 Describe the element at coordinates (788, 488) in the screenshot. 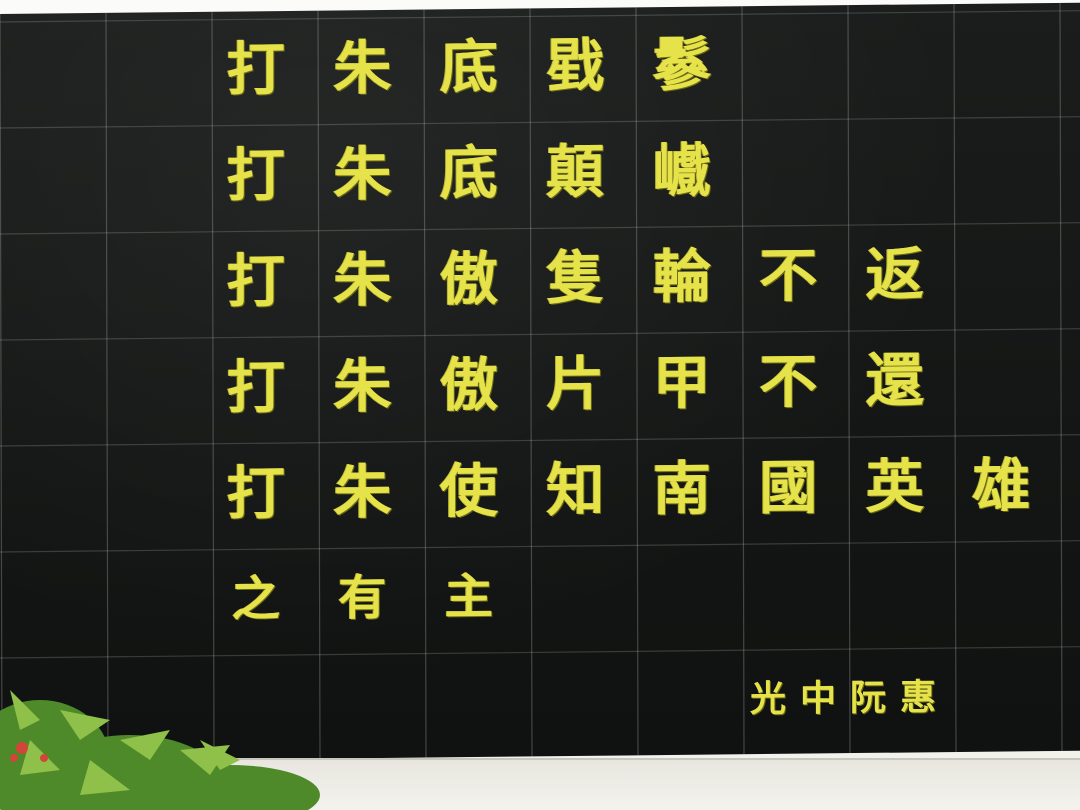

I see `inscription-character: 國` at that location.